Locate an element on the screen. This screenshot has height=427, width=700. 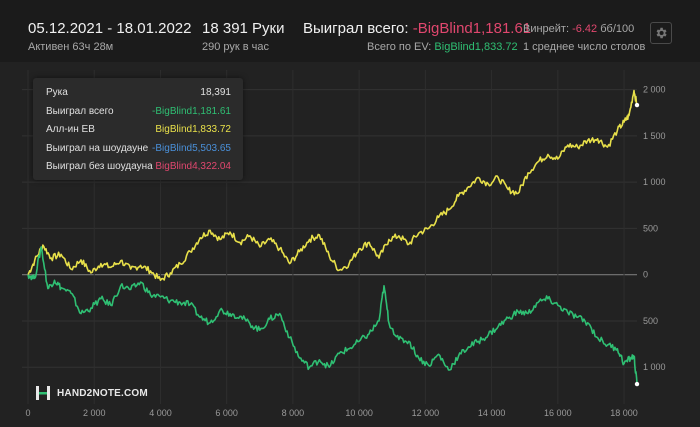
x-tick-label: 8 000 is located at coordinates (293, 413).